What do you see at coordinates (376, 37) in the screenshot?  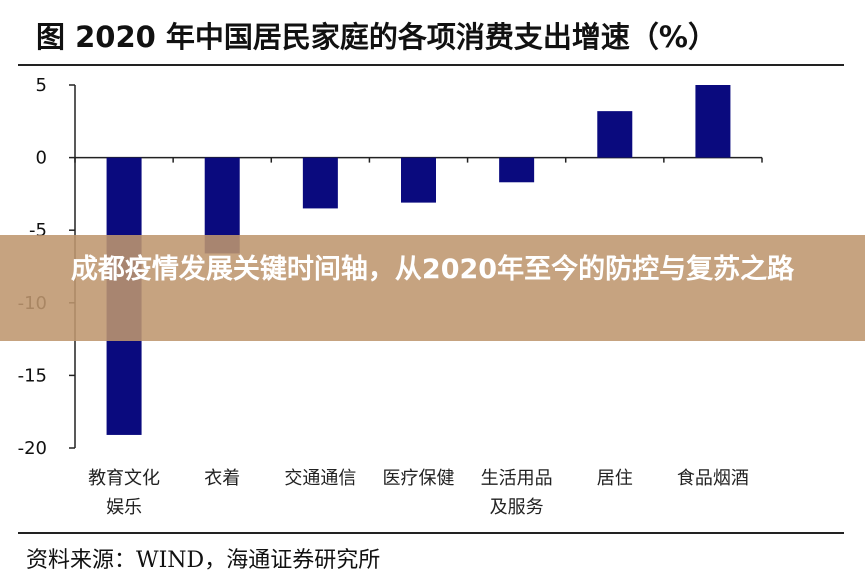 I see `figure-title: 图 2020 年中国居民家庭的各项消费支出增速（%）` at bounding box center [376, 37].